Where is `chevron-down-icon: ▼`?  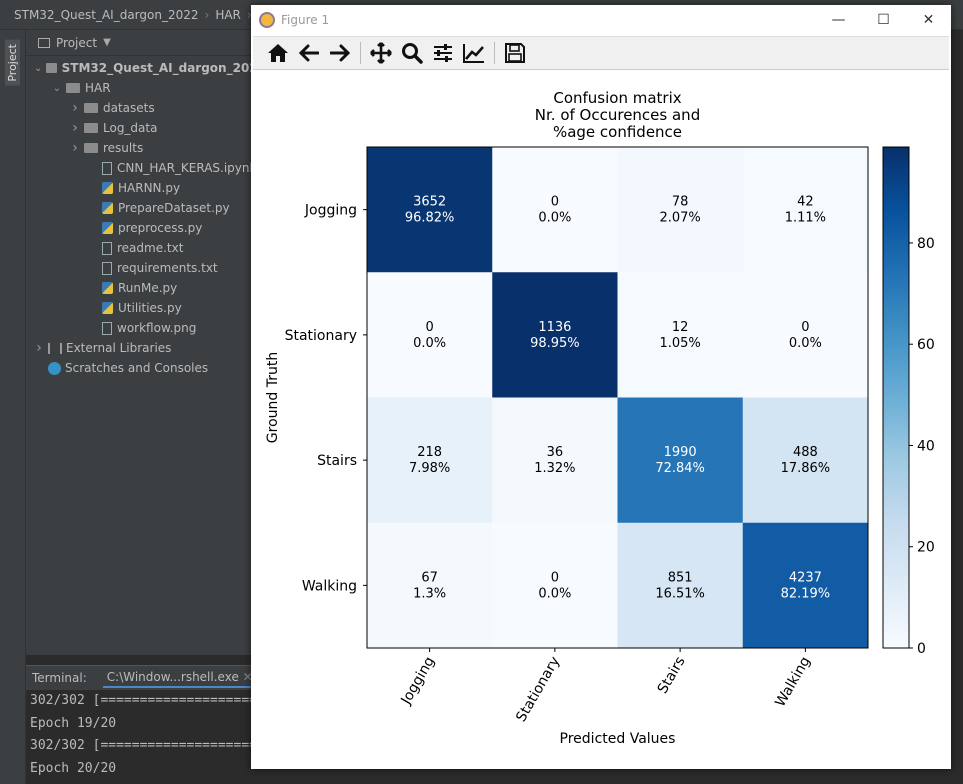
chevron-down-icon: ▼ is located at coordinates (107, 42).